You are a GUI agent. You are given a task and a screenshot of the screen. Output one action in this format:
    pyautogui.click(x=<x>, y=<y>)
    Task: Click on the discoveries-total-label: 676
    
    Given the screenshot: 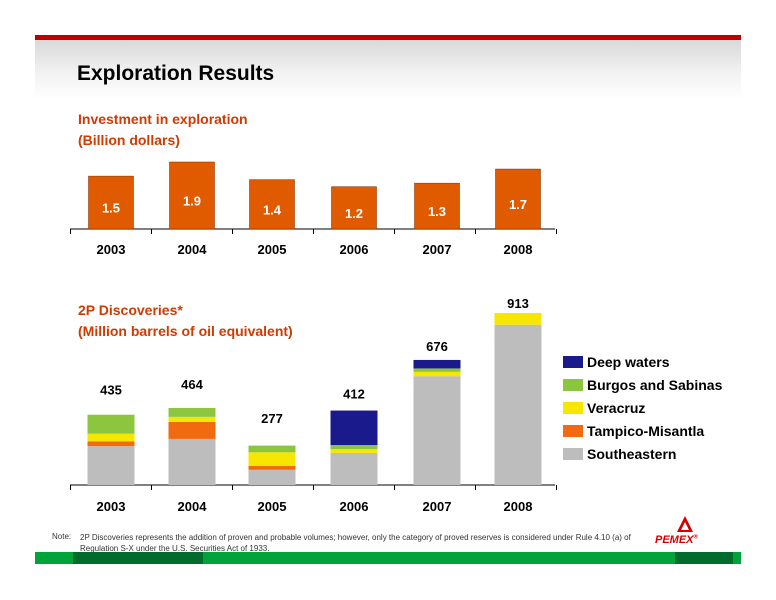 What is the action you would take?
    pyautogui.click(x=437, y=346)
    